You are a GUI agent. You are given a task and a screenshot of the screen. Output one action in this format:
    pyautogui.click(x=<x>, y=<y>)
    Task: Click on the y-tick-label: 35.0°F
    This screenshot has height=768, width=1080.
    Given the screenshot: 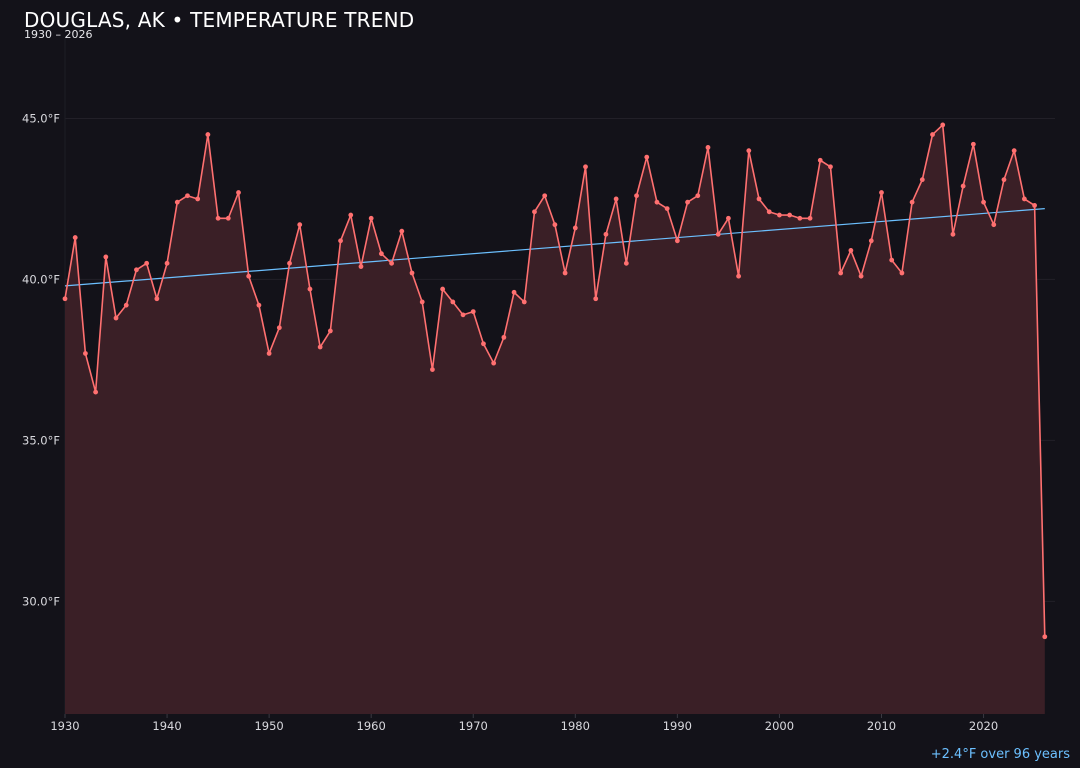 What is the action you would take?
    pyautogui.click(x=41, y=440)
    